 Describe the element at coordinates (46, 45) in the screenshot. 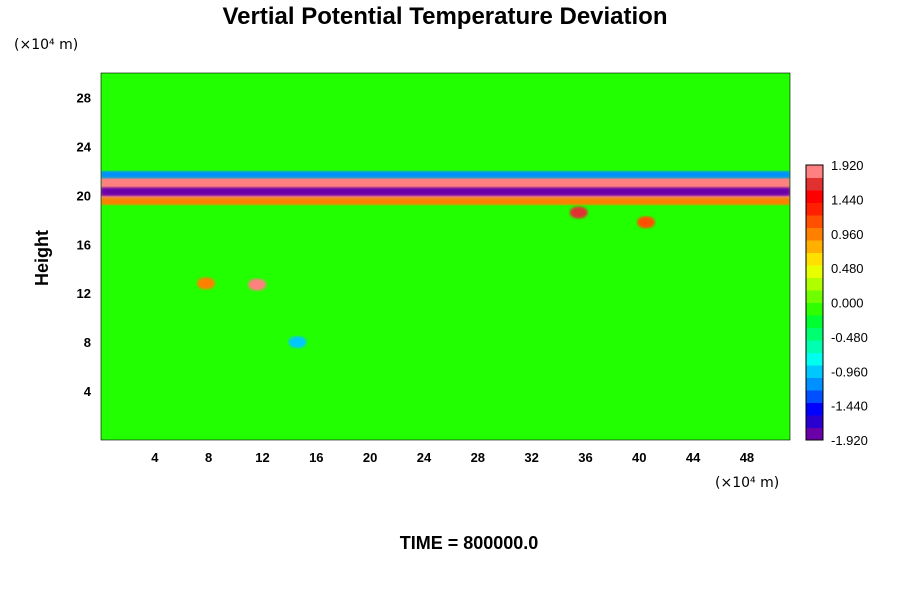

I see `y-unit-label: (×10⁴ m)` at that location.